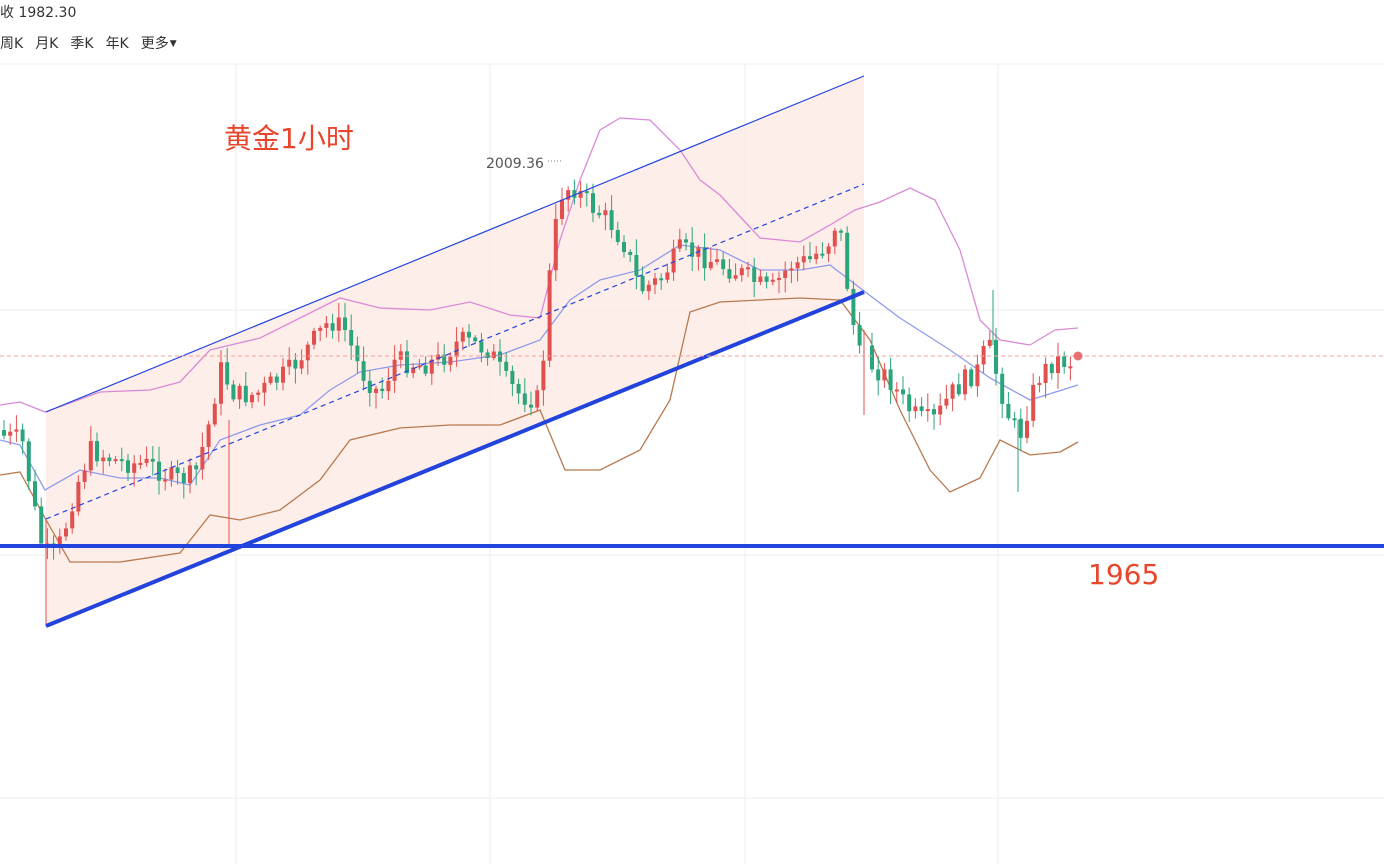 This screenshot has width=1384, height=864. I want to click on period-year: 年K, so click(117, 44).